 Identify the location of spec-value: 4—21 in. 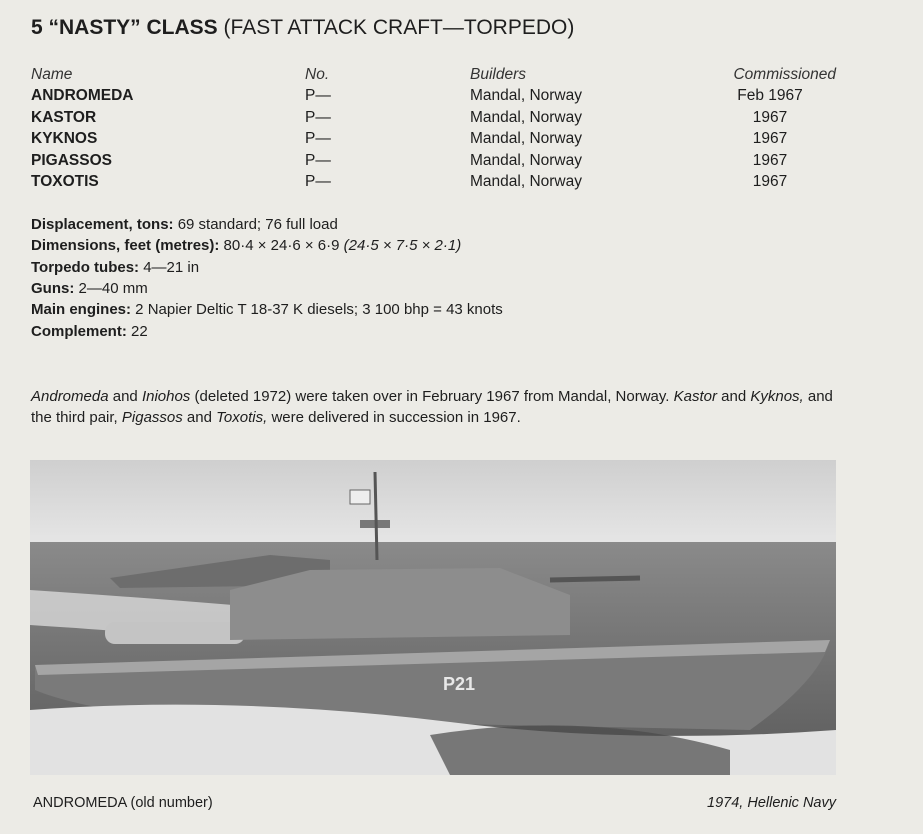
(169, 267).